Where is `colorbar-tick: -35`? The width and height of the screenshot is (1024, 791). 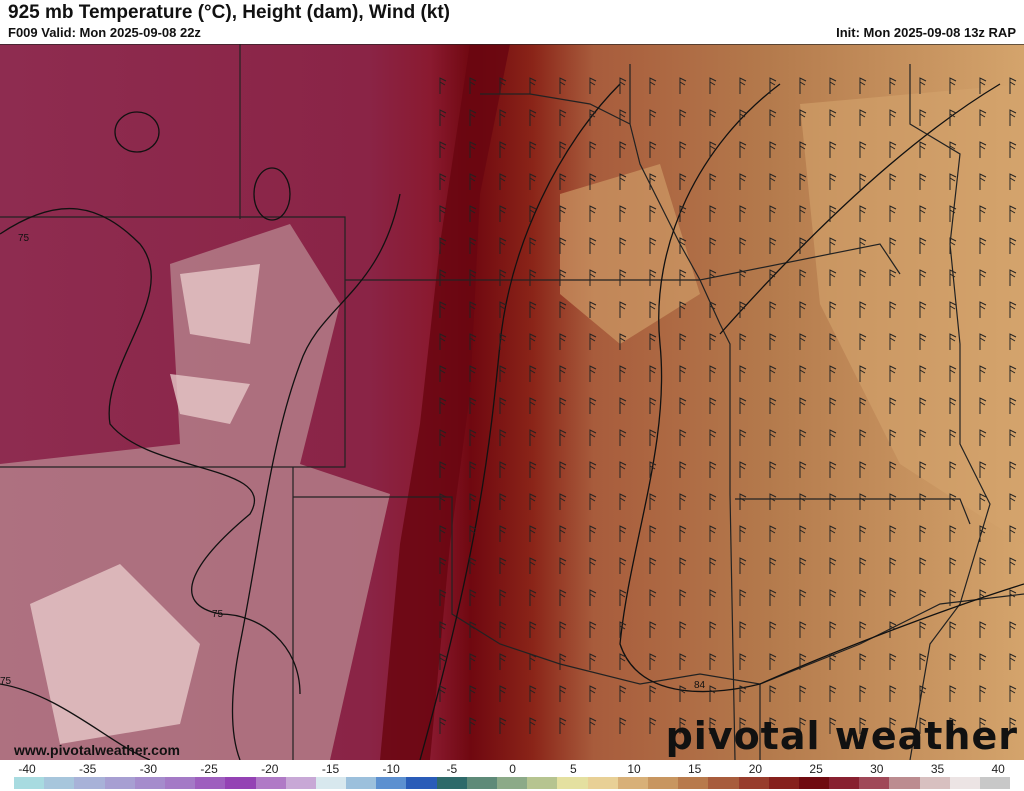 colorbar-tick: -35 is located at coordinates (88, 769).